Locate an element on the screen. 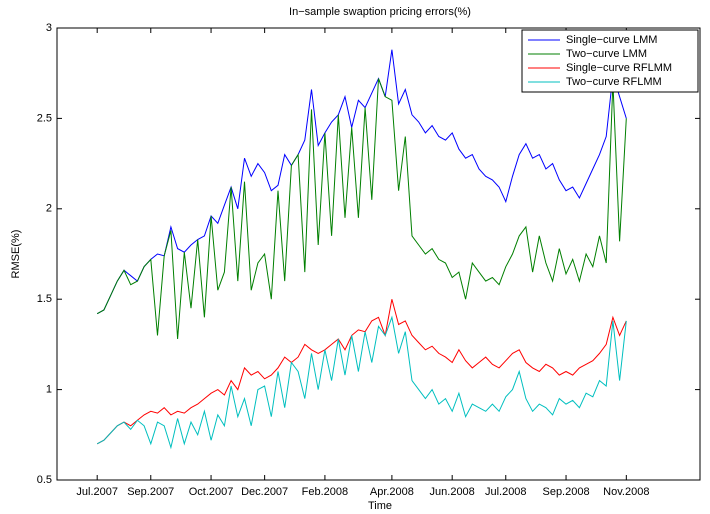  x-tick-label: Apr.2008 is located at coordinates (392, 492).